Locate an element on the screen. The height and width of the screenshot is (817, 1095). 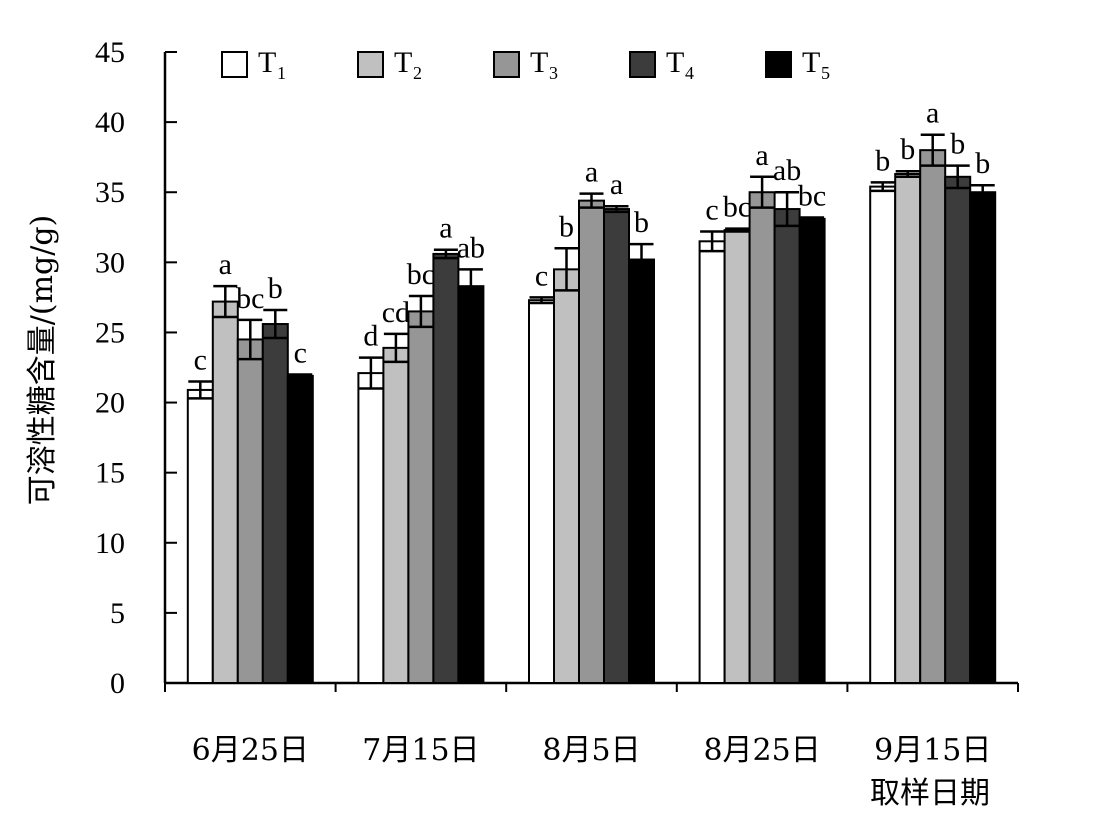
y-tick-label: 20 is located at coordinates (110, 403).